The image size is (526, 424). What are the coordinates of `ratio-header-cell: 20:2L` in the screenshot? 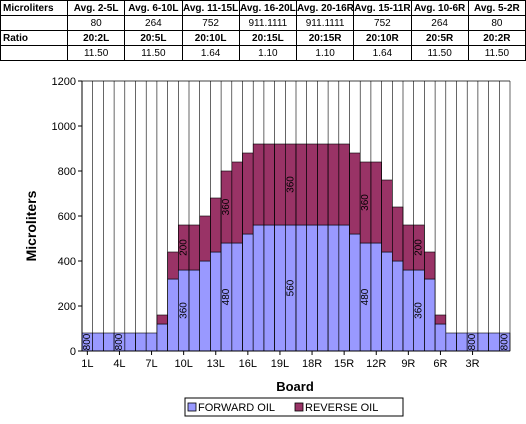 It's located at (96, 38).